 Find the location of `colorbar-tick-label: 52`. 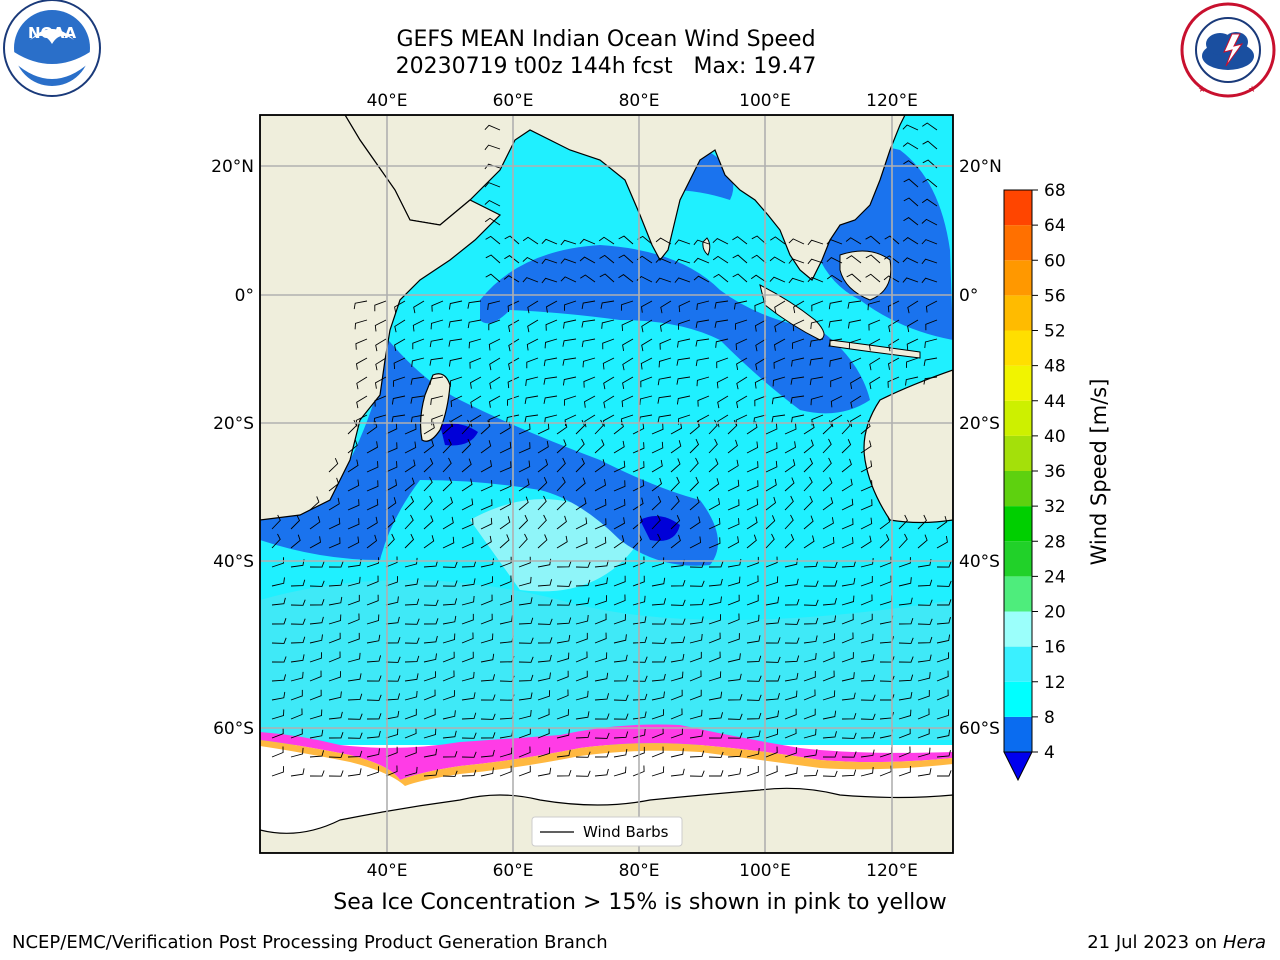

colorbar-tick-label: 52 is located at coordinates (1055, 332).